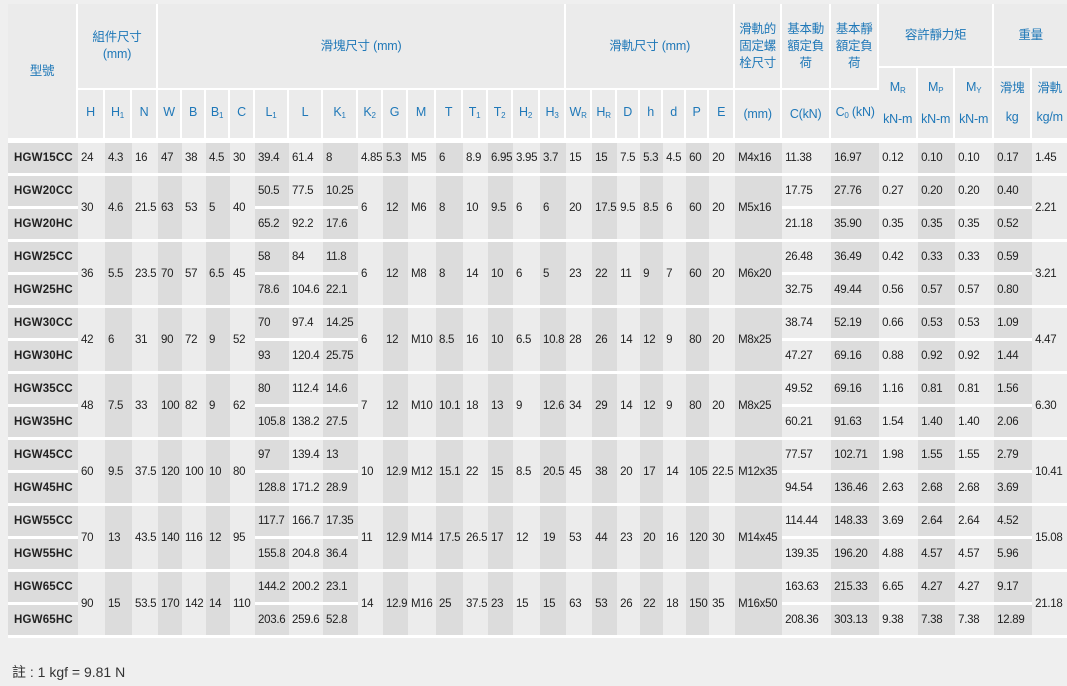 This screenshot has width=1067, height=686. What do you see at coordinates (341, 288) in the screenshot?
I see `cell-K1: 22.1` at bounding box center [341, 288].